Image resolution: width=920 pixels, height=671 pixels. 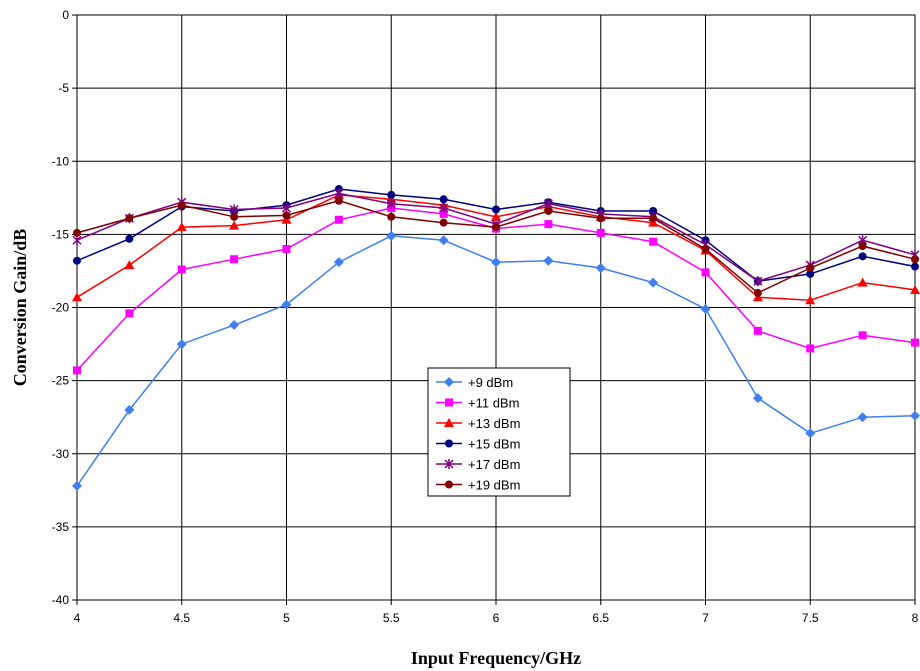 I want to click on y-tick-label: -10, so click(x=61, y=161).